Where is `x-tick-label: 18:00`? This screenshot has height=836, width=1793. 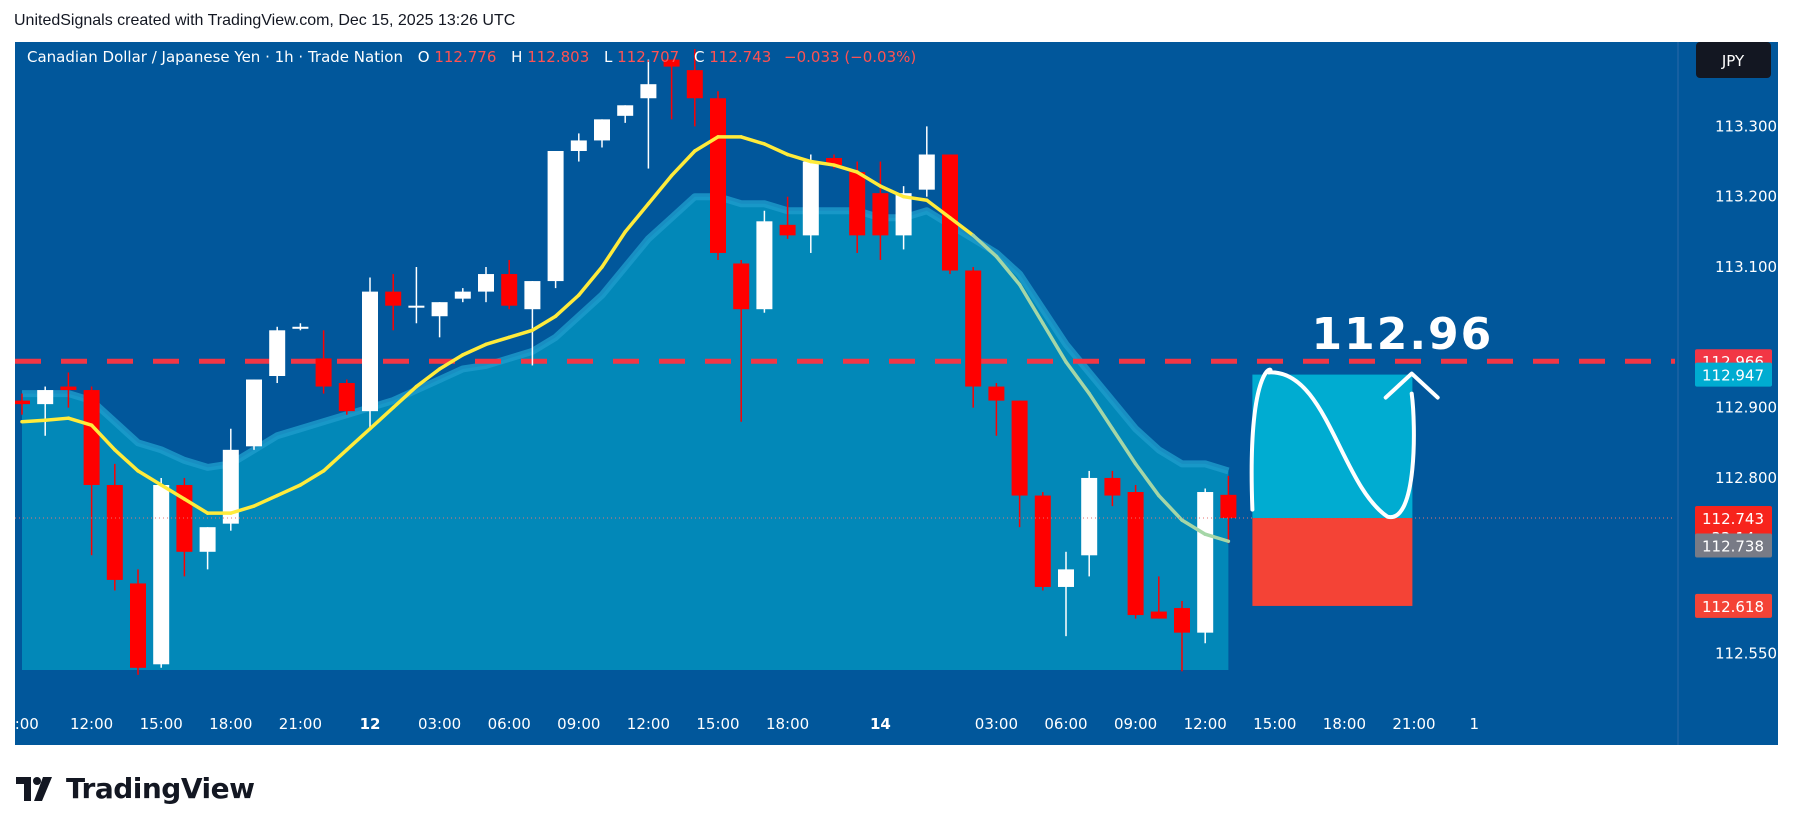 x-tick-label: 18:00 is located at coordinates (1344, 724).